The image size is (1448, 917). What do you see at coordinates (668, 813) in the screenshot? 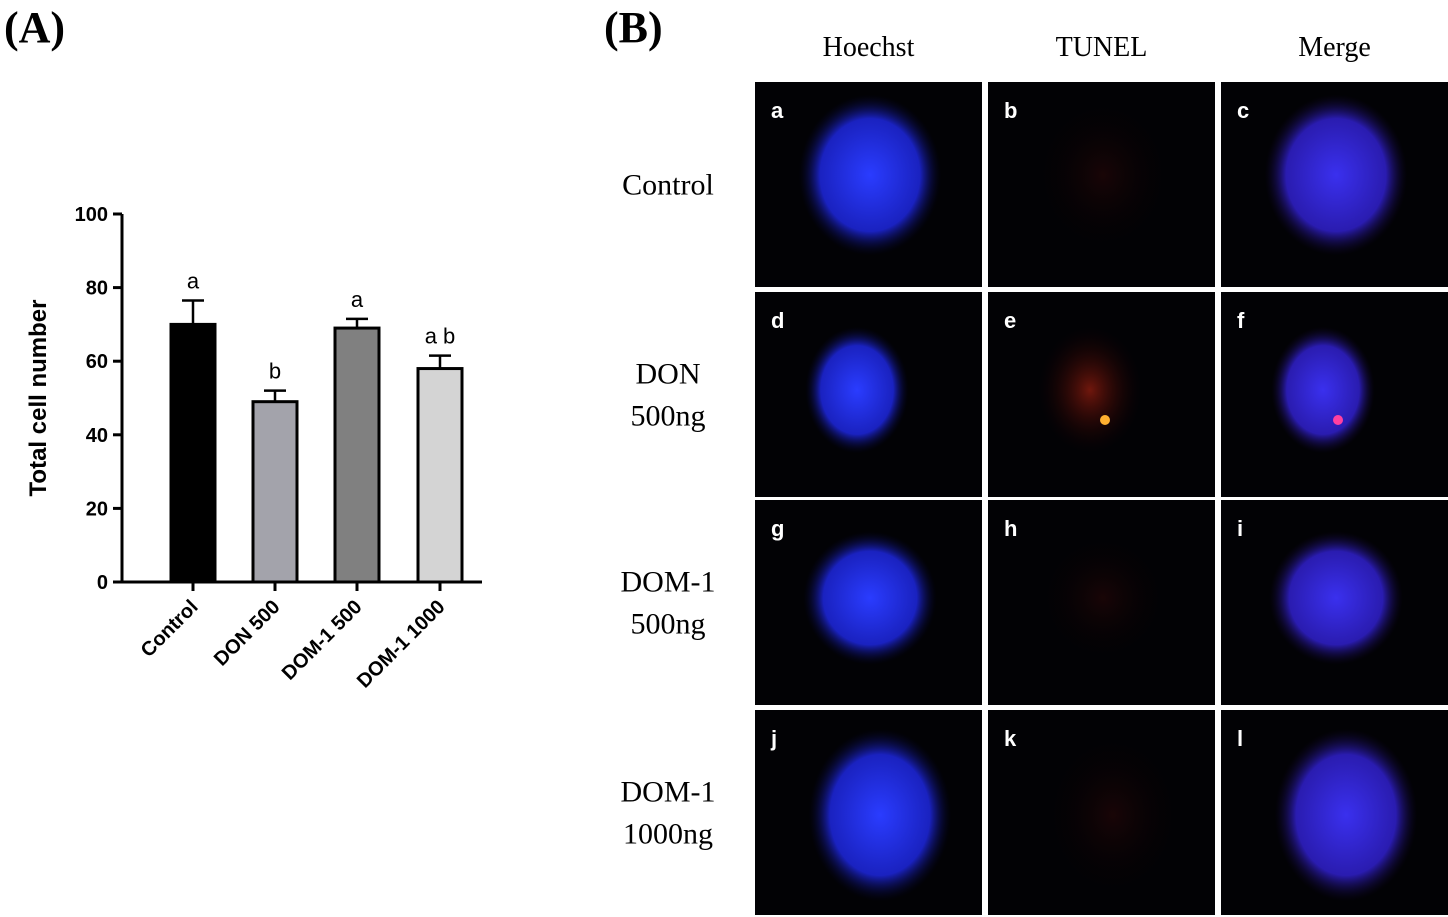
I see `row-label: DOM-1 1000ng` at bounding box center [668, 813].